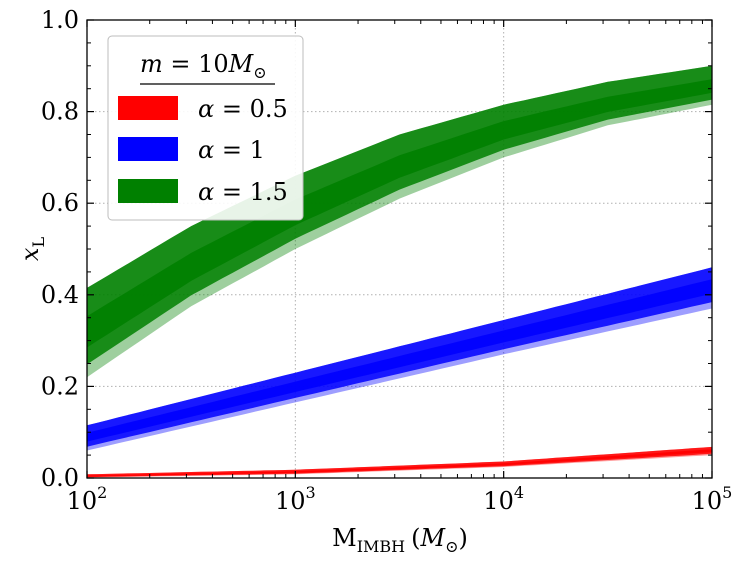 This screenshot has width=747, height=561. I want to click on y-tick-label: 0.2, so click(60, 386).